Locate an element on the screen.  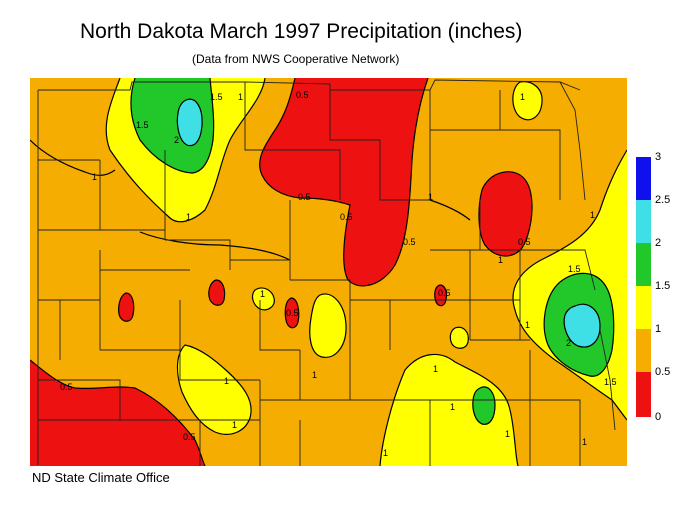
region-0-0.5-spot-a is located at coordinates (126, 307).